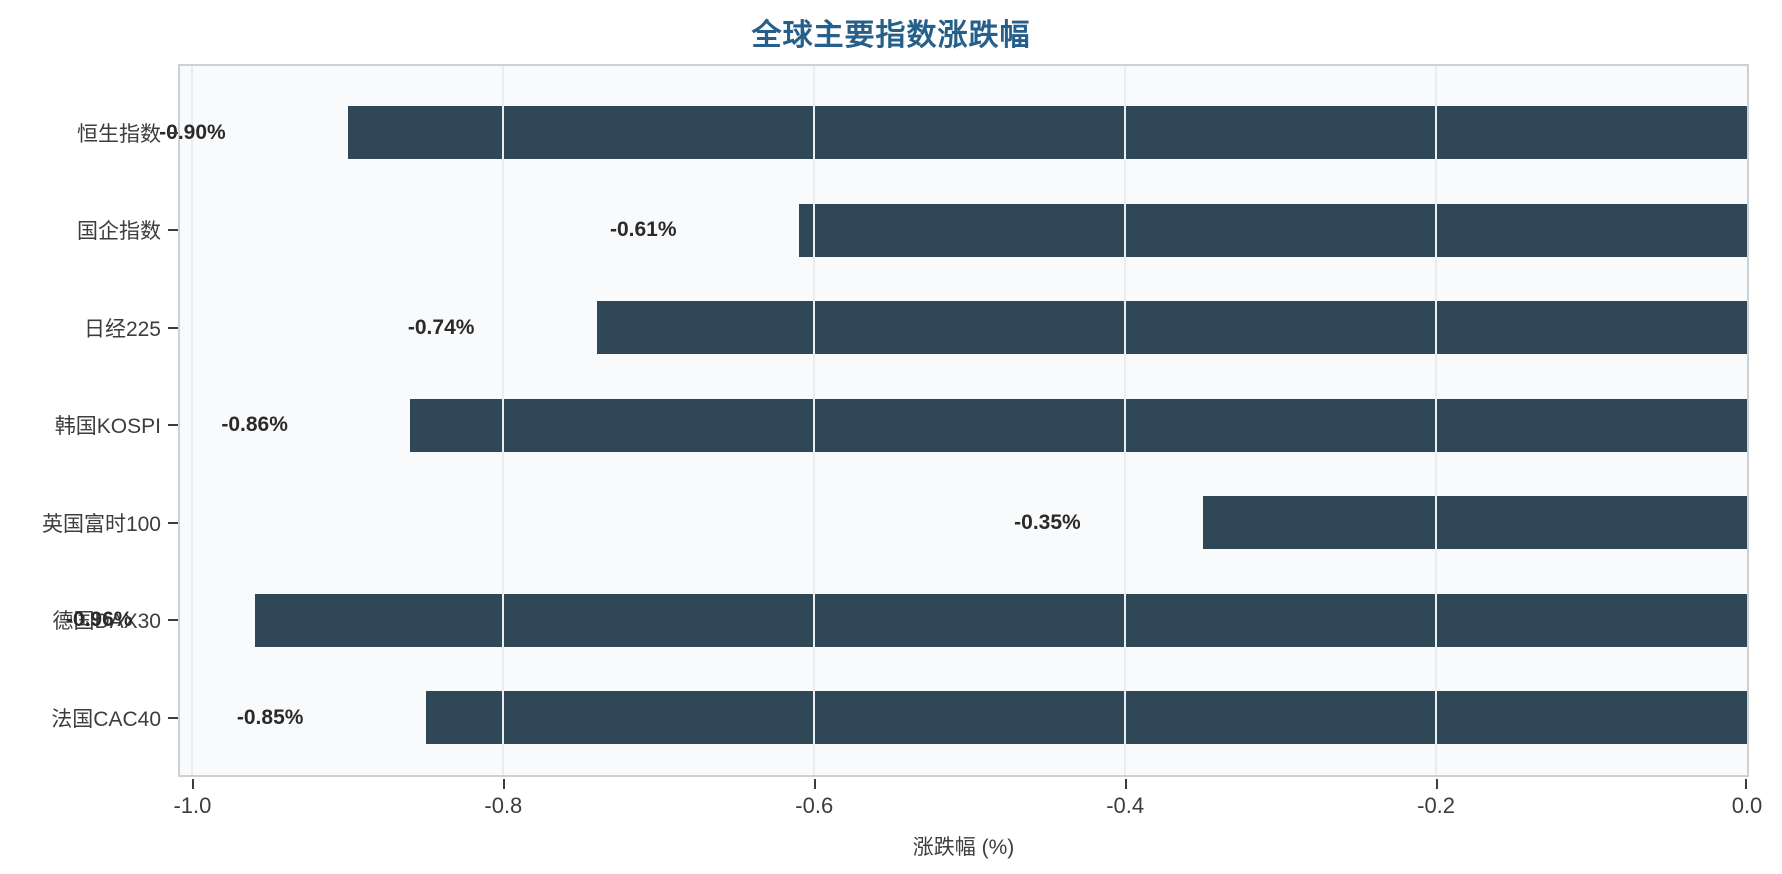  Describe the element at coordinates (643, 230) in the screenshot. I see `bar-value-label: -0.61%` at that location.